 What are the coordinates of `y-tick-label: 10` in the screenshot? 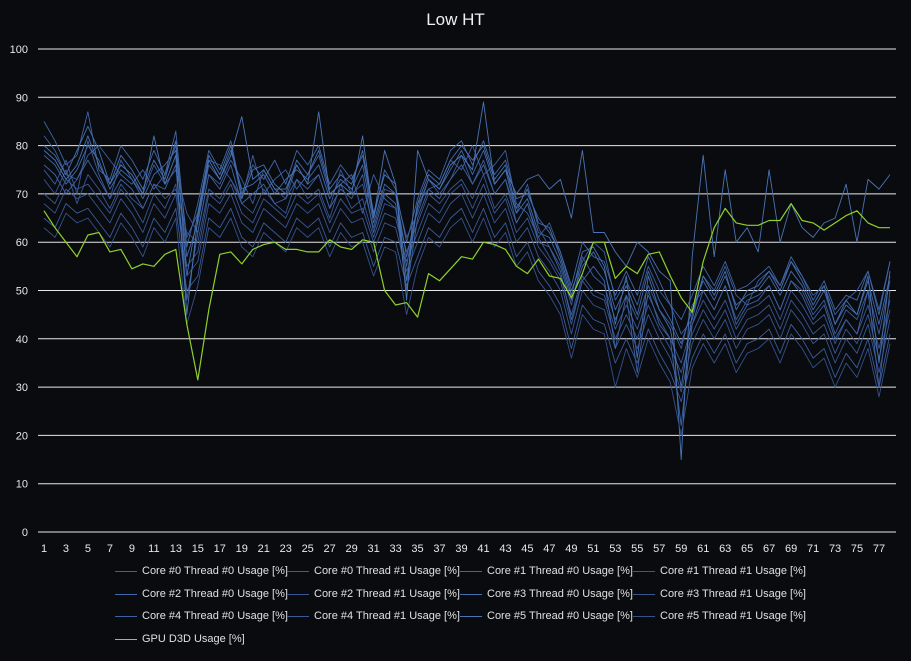 It's located at (22, 485).